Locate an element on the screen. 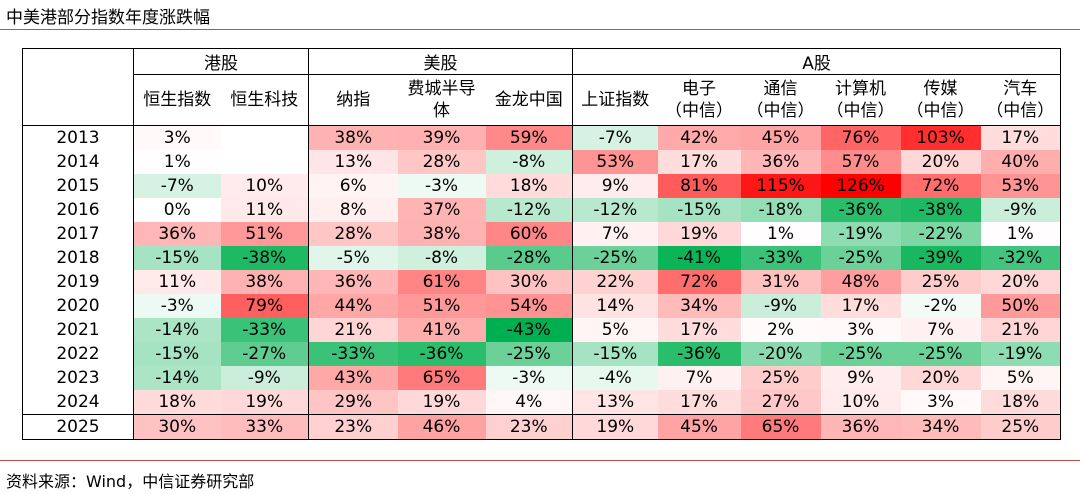  year-cell: 2025 is located at coordinates (78, 427).